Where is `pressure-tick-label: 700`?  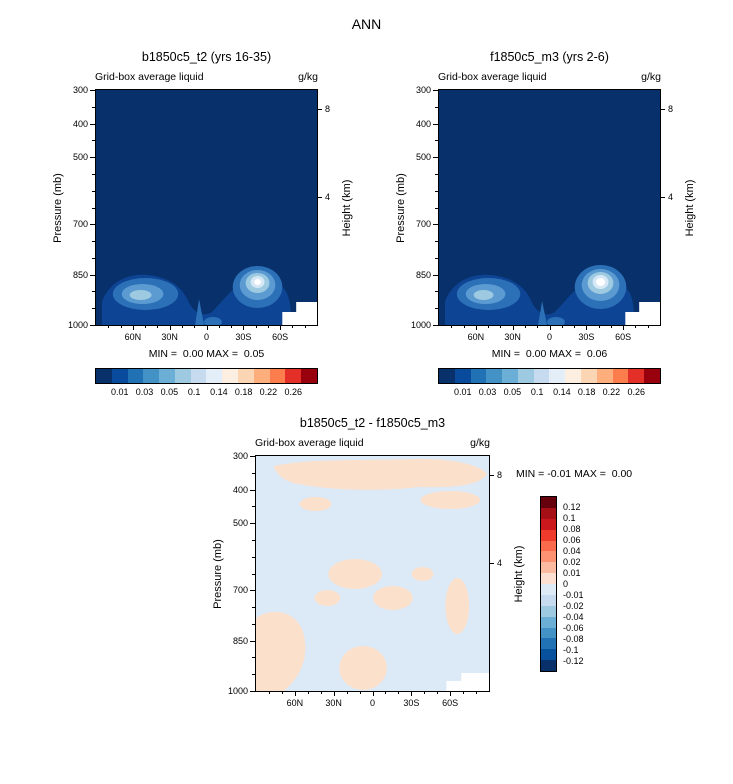 pressure-tick-label: 700 is located at coordinates (240, 590).